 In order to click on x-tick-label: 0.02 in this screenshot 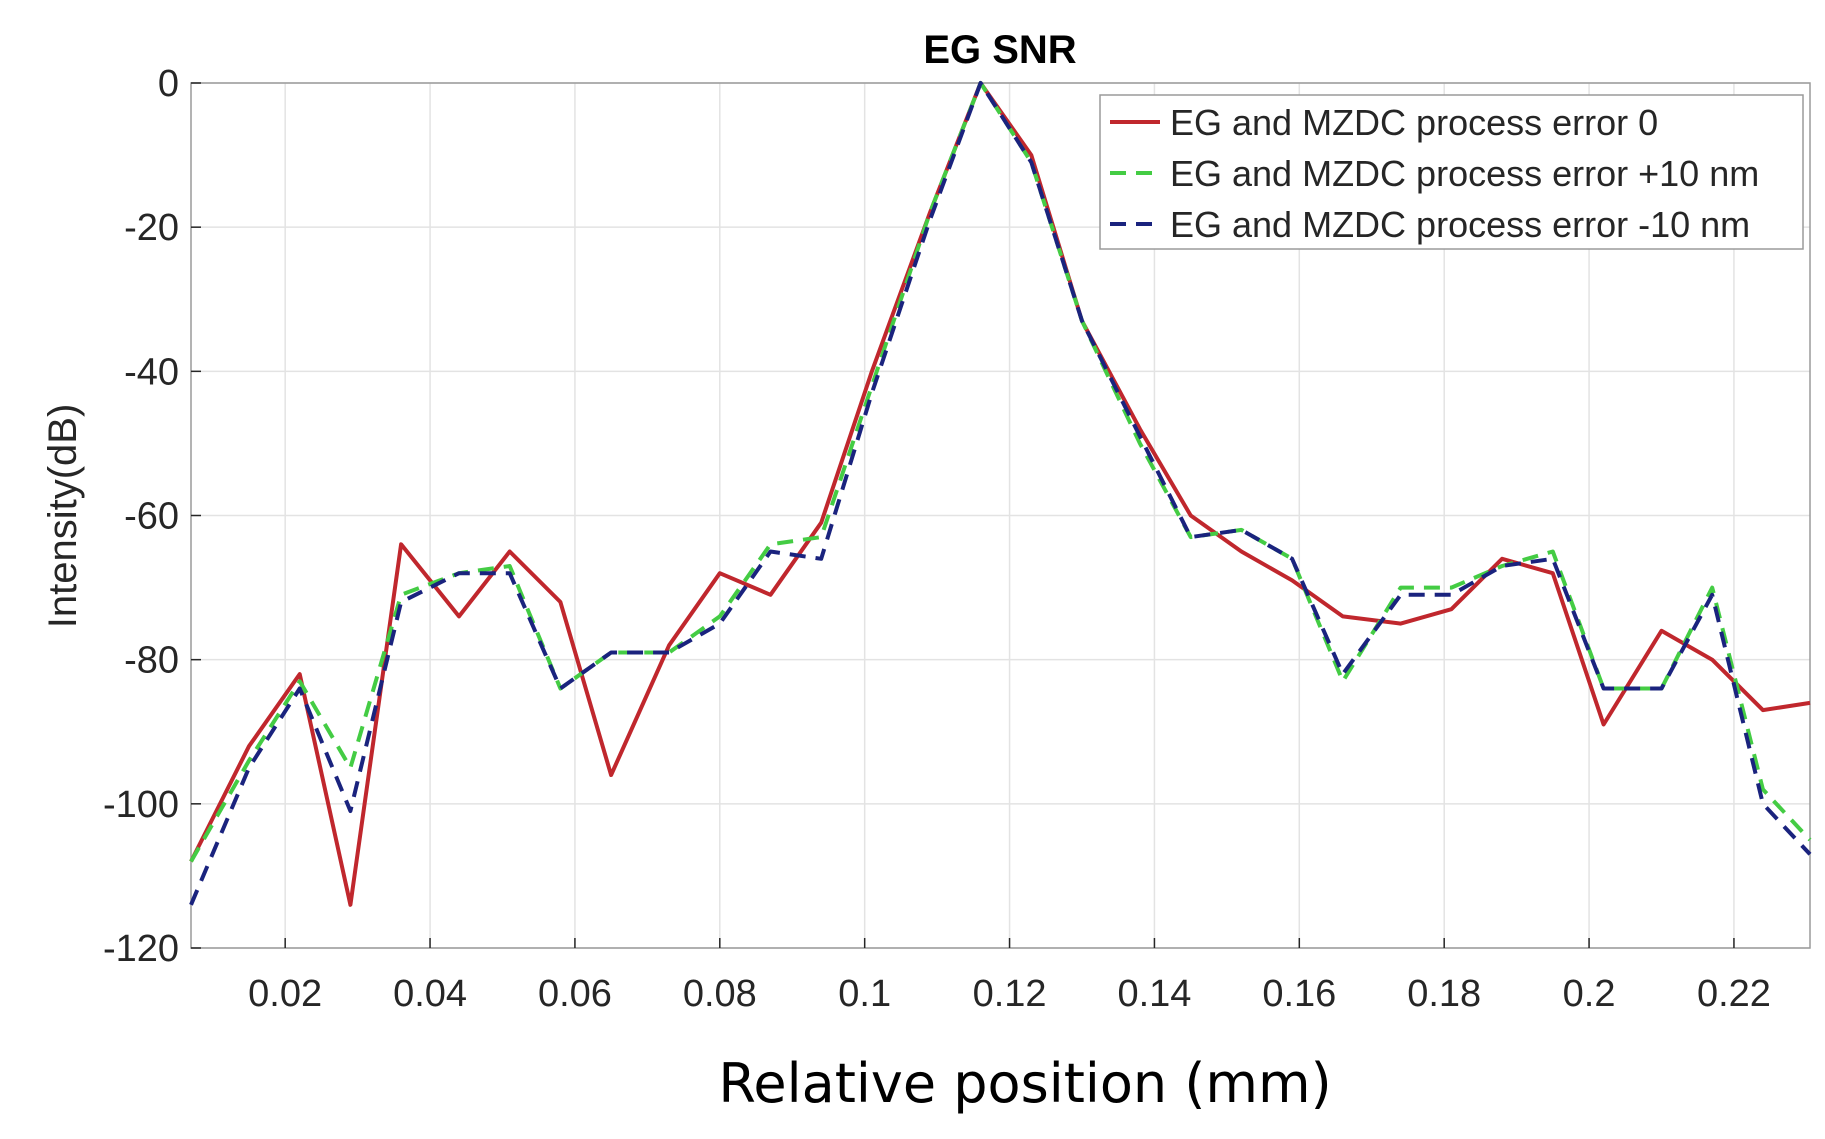, I will do `click(285, 994)`.